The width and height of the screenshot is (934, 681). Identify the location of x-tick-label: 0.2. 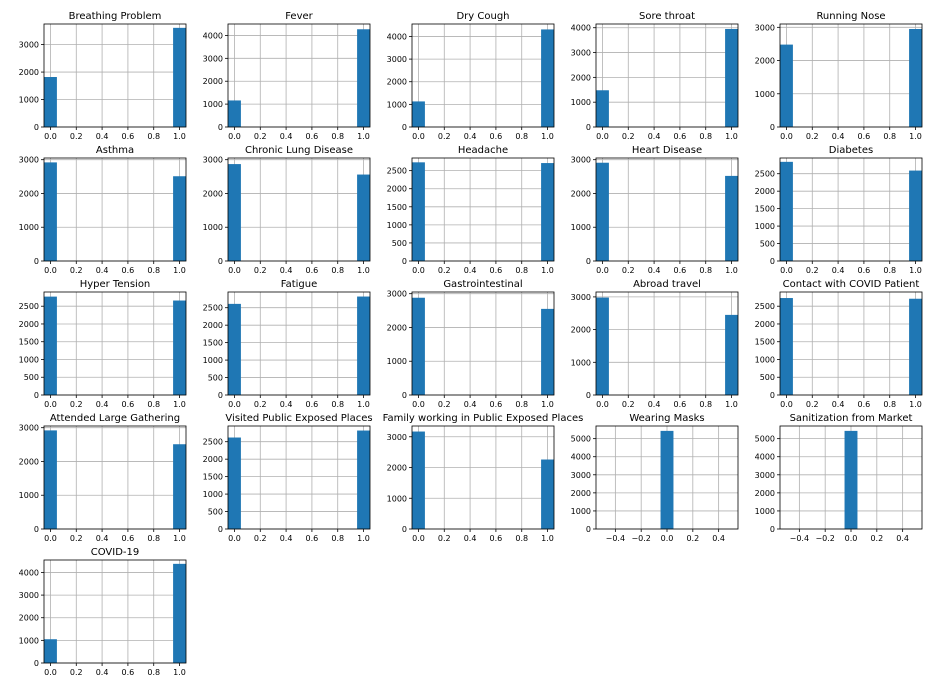
(628, 404).